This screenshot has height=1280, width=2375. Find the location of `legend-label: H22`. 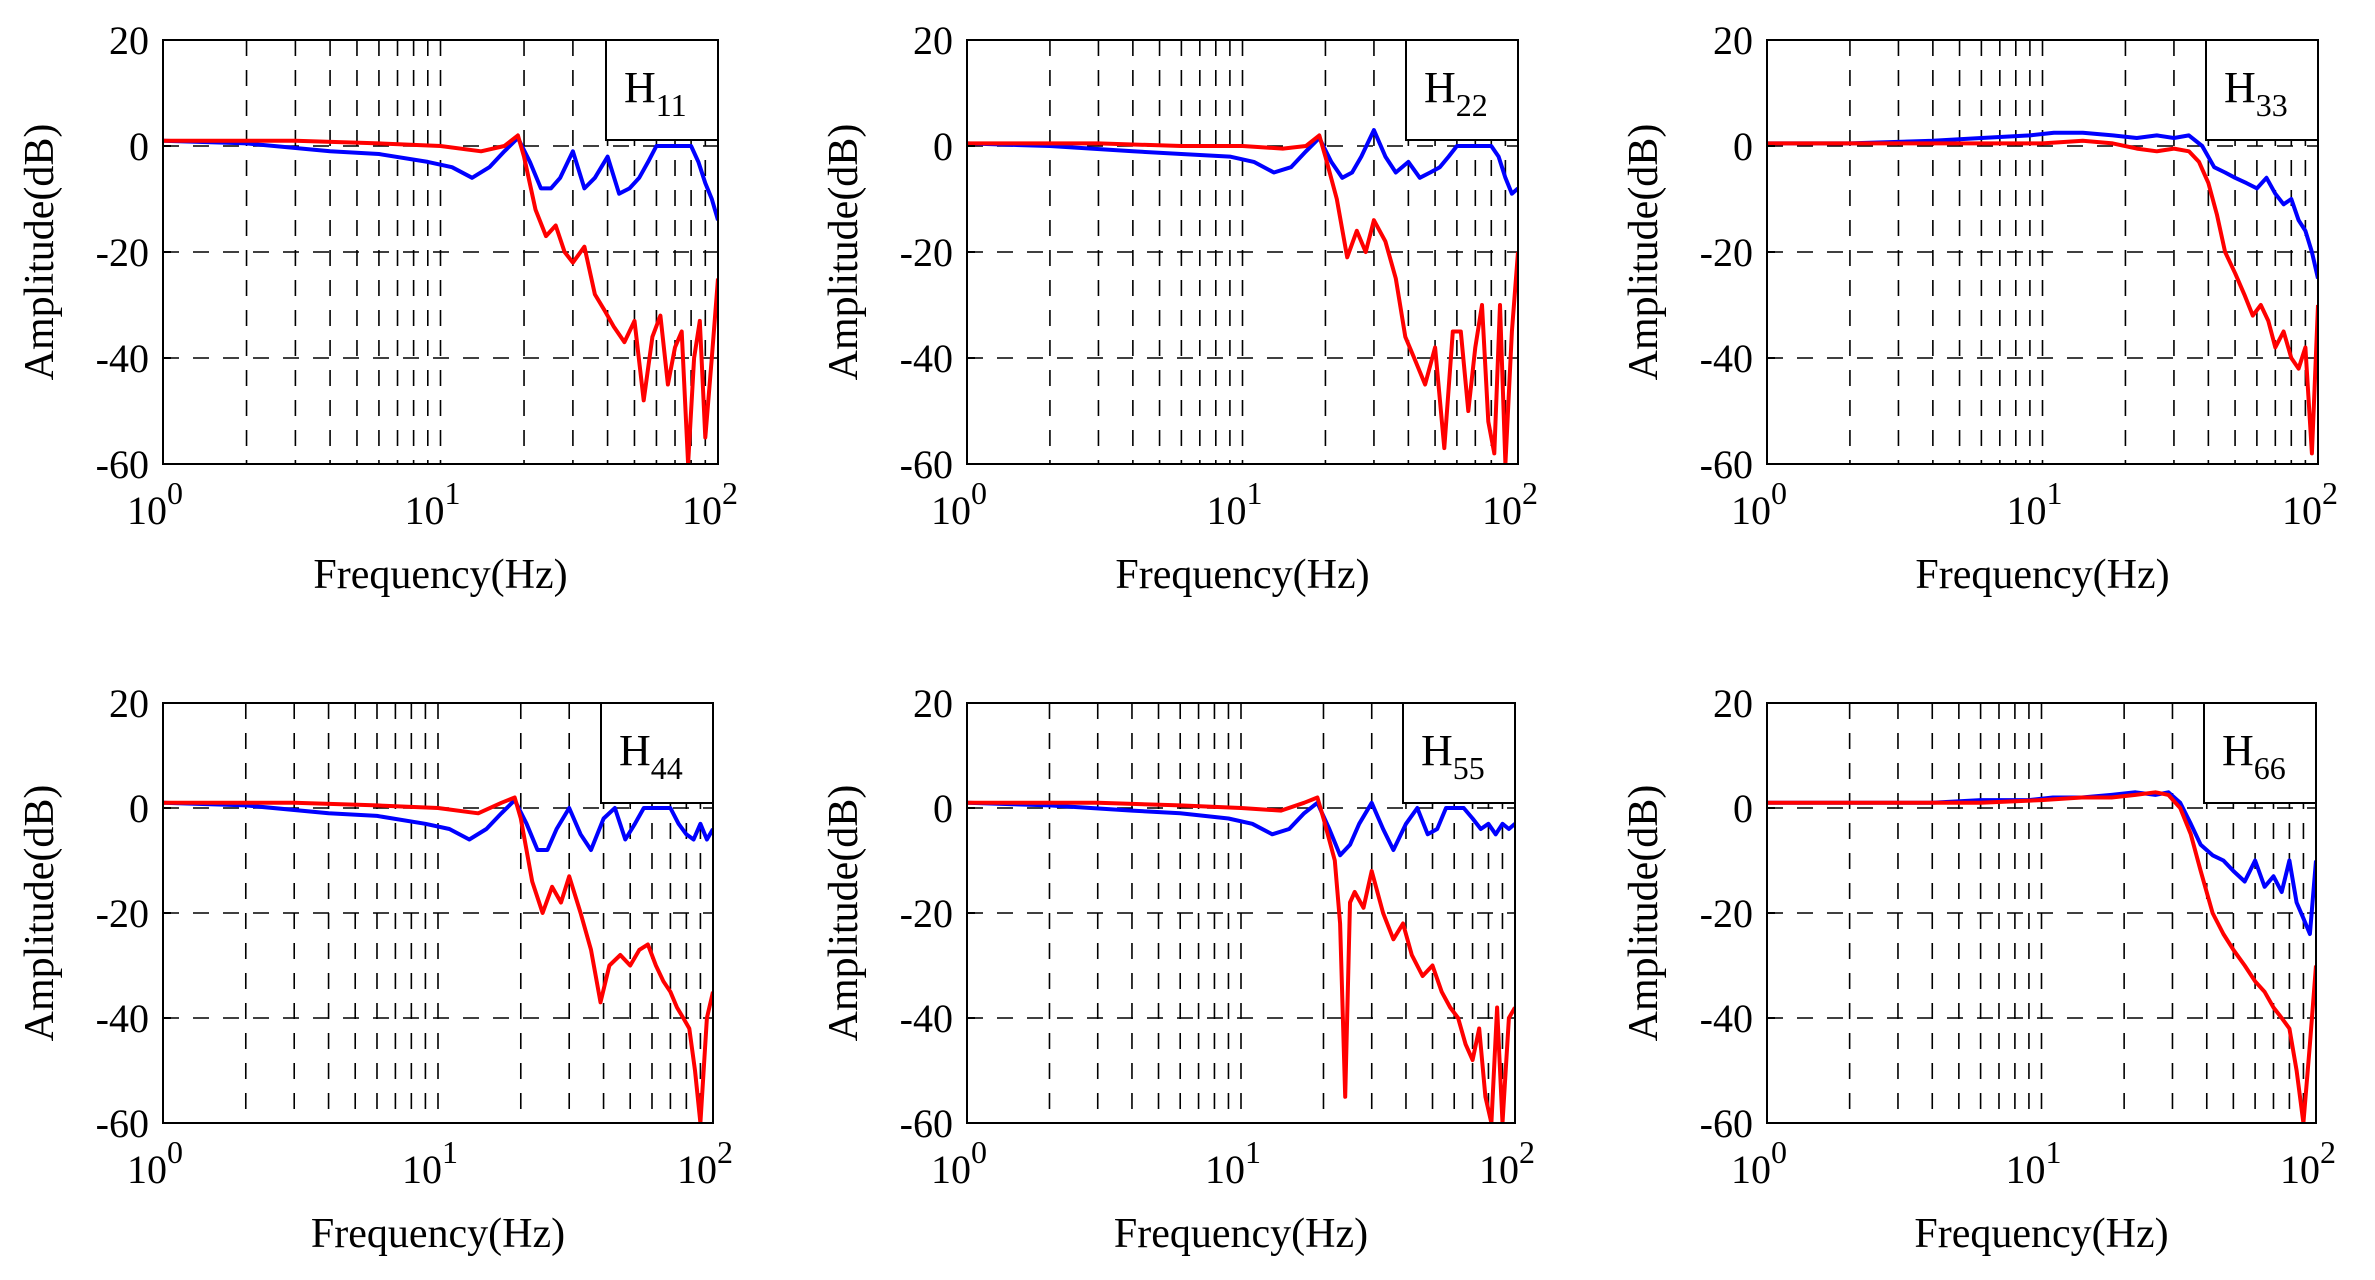

legend-label: H22 is located at coordinates (1456, 93).